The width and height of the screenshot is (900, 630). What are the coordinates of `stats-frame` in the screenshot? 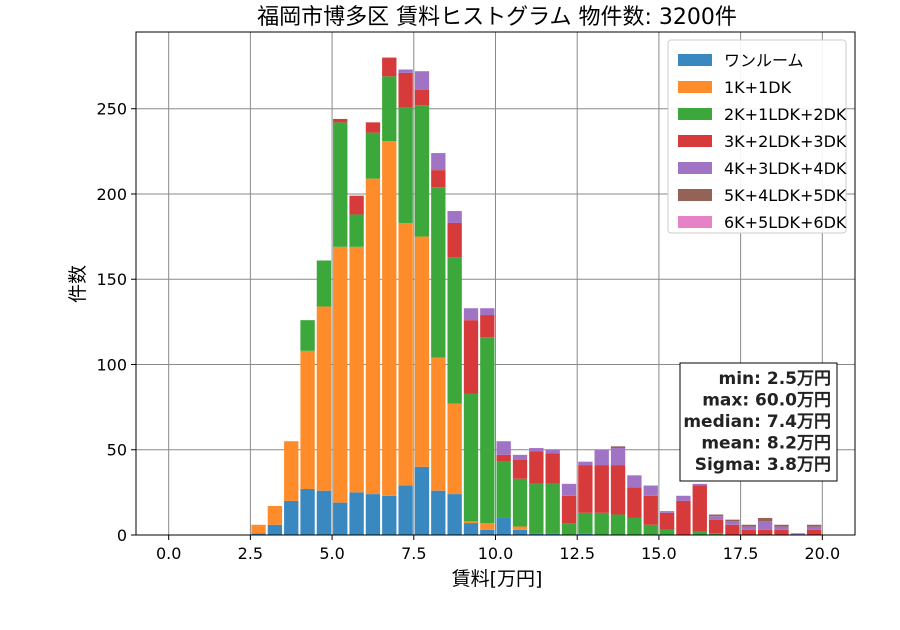 It's located at (758, 422).